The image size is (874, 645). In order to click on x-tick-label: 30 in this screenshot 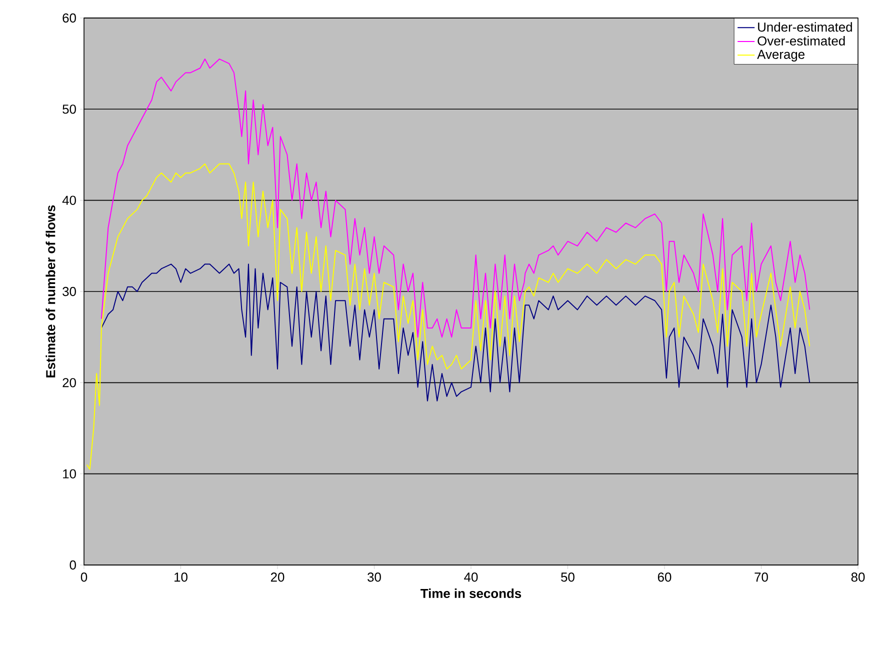, I will do `click(374, 577)`.